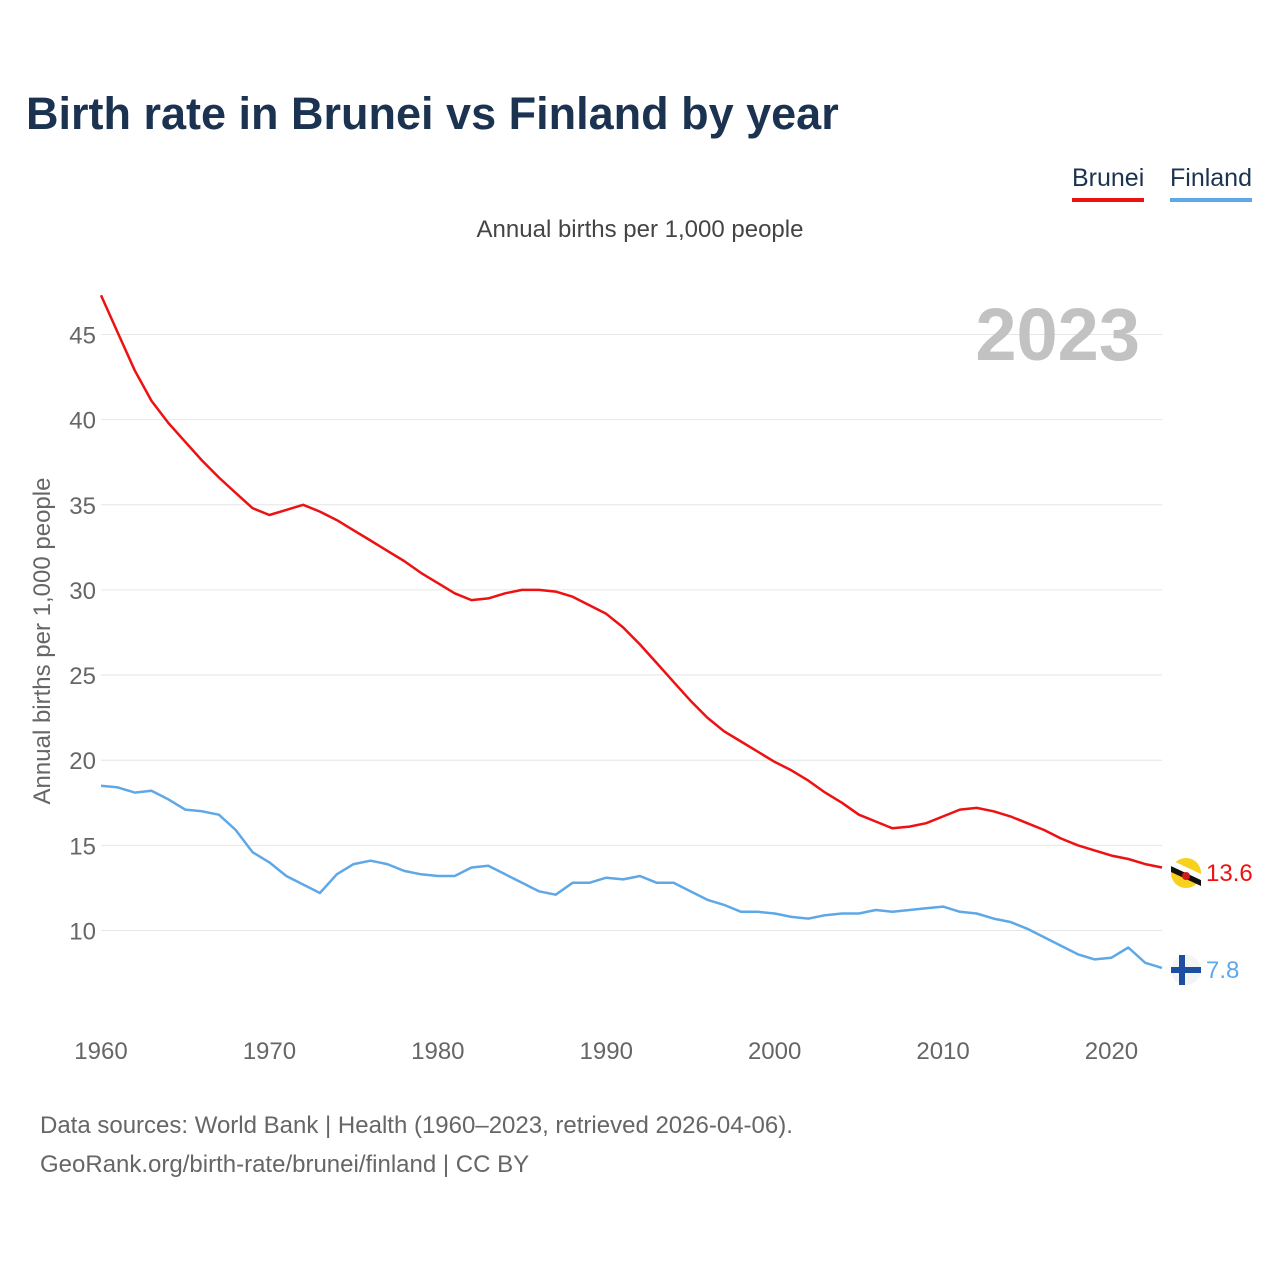  I want to click on chart-subtitle: Annual births per 1,000 people, so click(640, 229).